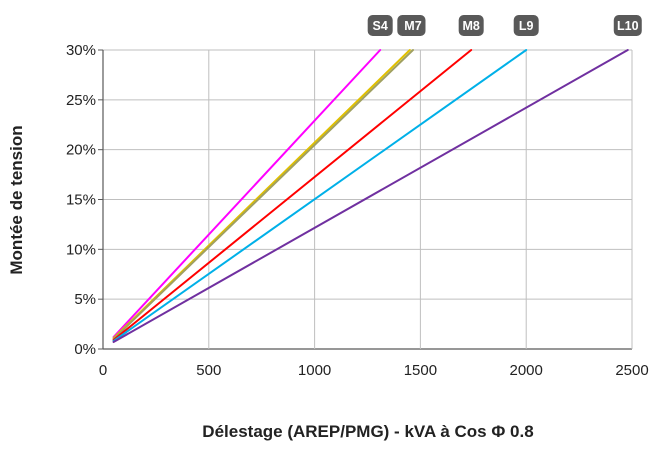 The width and height of the screenshot is (656, 449). I want to click on series-badges: S4S5M7M8L9L10, so click(504, 25).